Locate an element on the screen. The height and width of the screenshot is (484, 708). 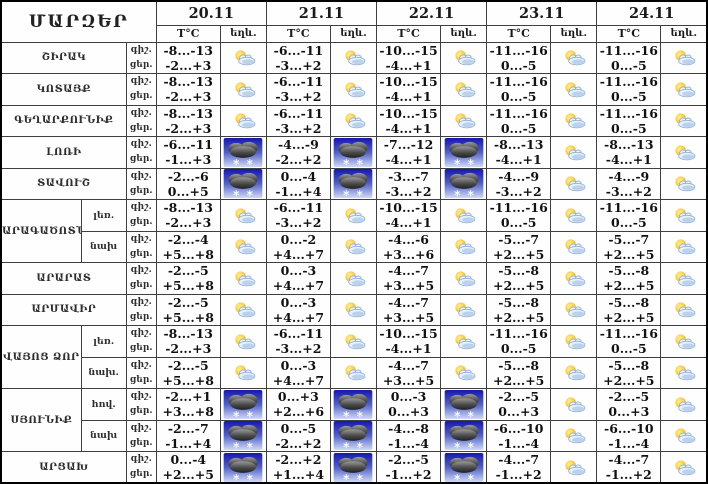
temperature-cell: -5...-7 +2...+5 is located at coordinates (629, 246).